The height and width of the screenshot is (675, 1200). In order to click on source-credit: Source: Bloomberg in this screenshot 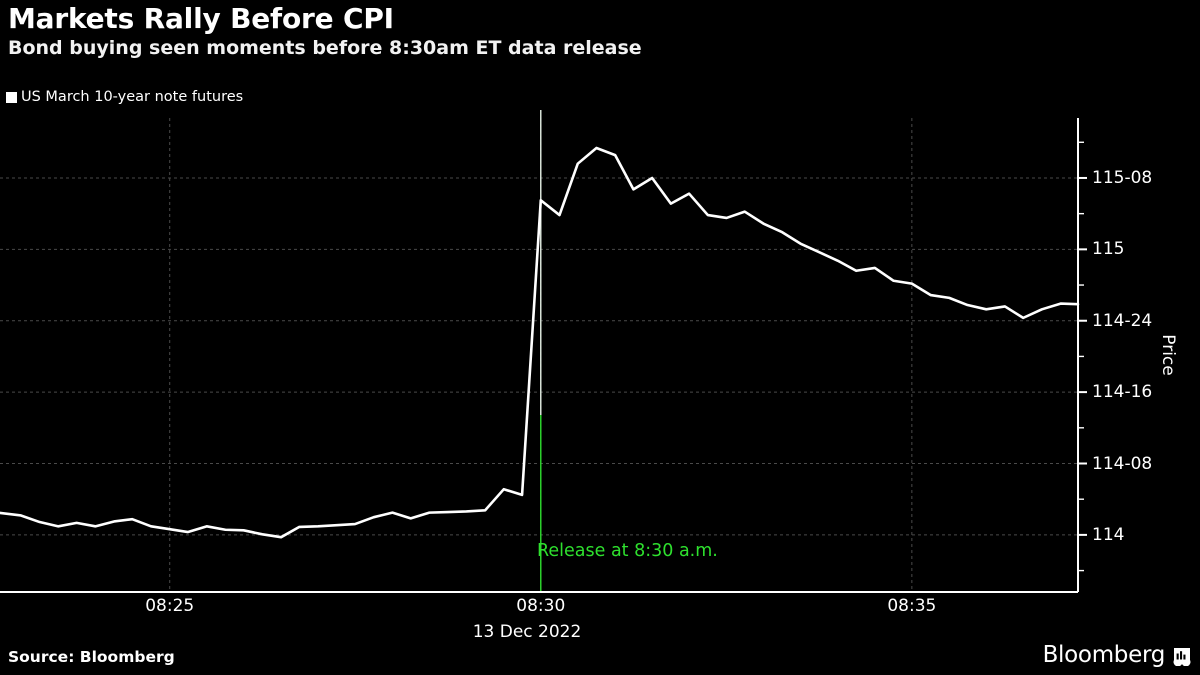, I will do `click(91, 657)`.